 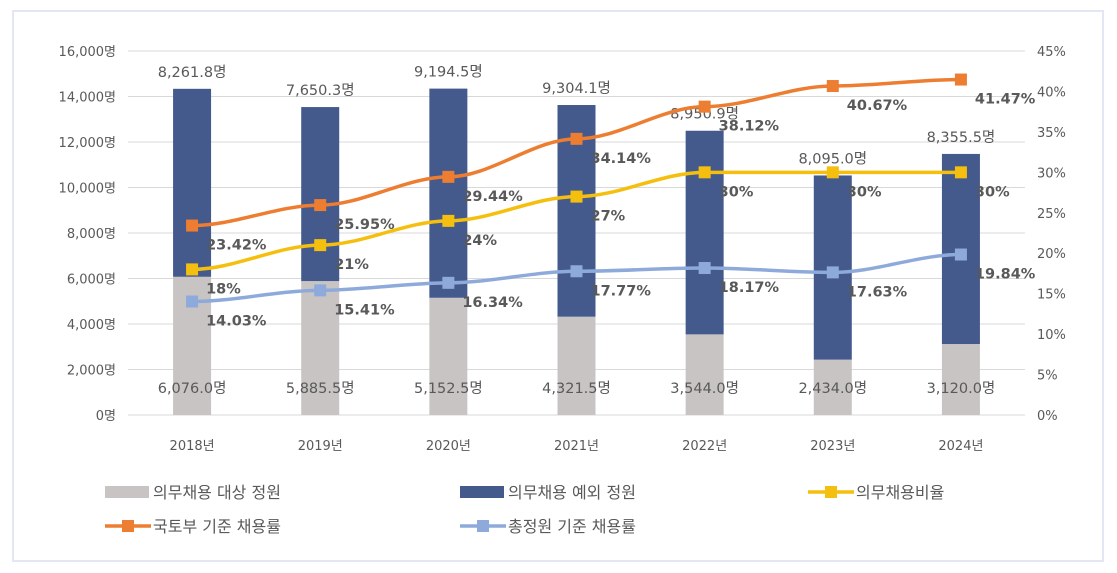 What do you see at coordinates (91, 234) in the screenshot?
I see `left-axis-tick-label: 8,000명` at bounding box center [91, 234].